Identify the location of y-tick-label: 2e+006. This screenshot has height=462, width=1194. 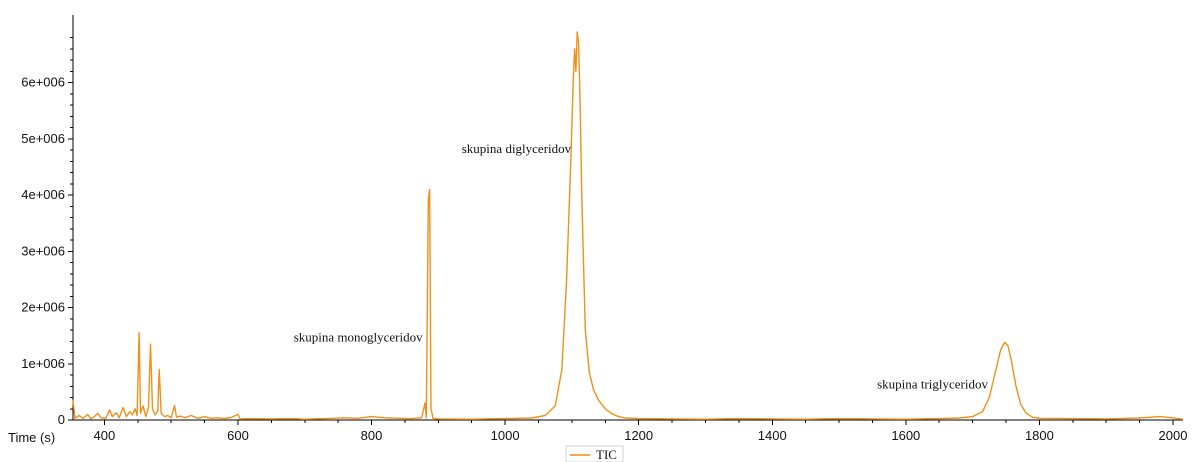
(43, 307).